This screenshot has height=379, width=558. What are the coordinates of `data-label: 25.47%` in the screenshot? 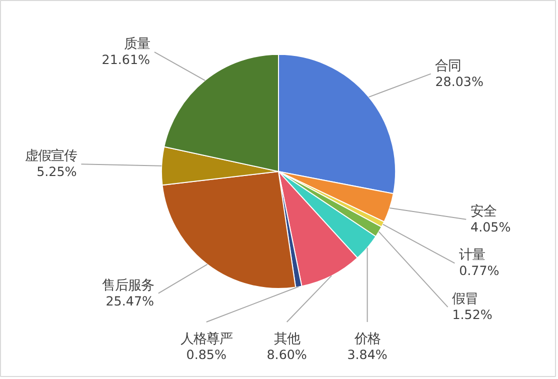 It's located at (130, 300).